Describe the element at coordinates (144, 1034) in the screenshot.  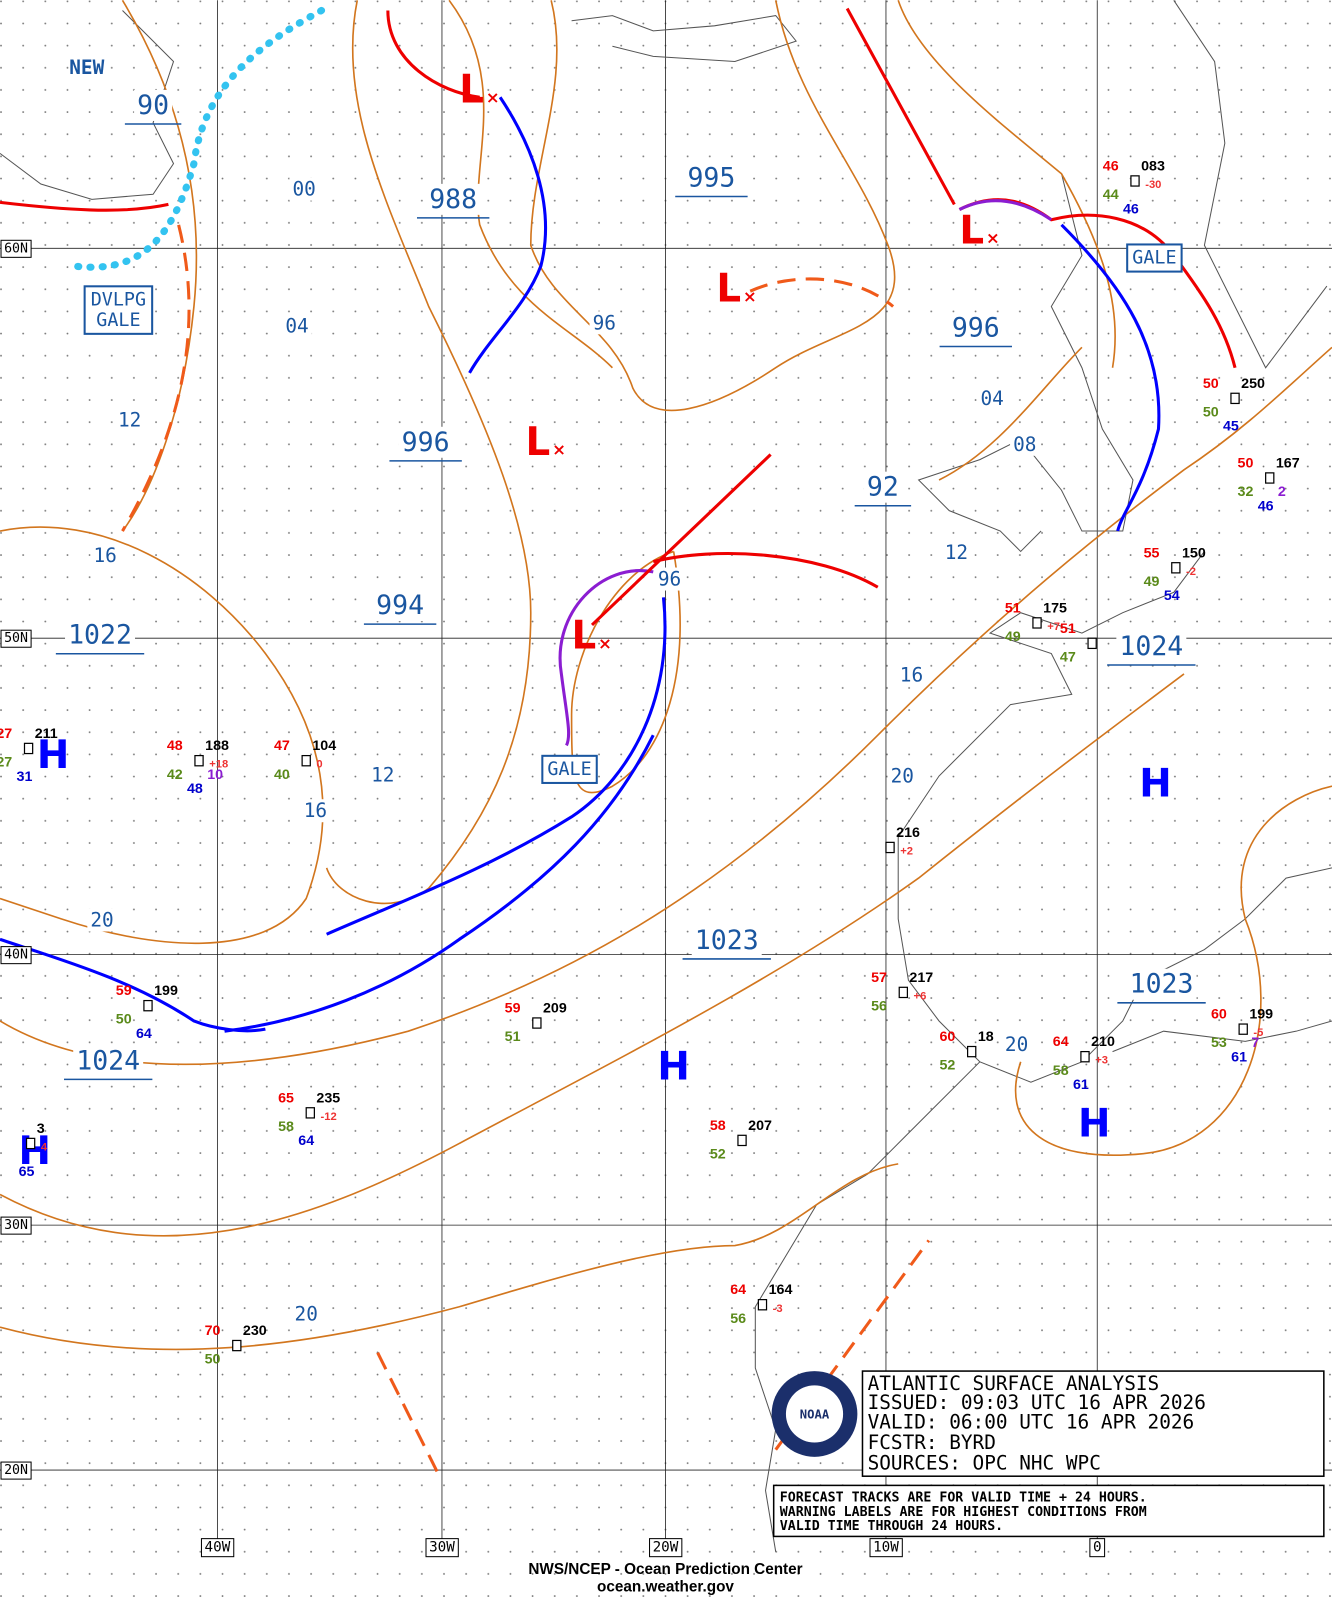
I see `station-w: 64` at that location.